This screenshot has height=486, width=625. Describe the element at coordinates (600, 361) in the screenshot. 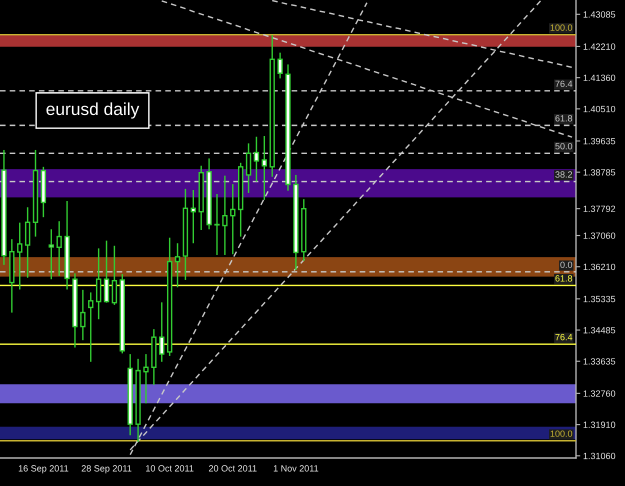

I see `y-tick-label: 1.33635` at that location.